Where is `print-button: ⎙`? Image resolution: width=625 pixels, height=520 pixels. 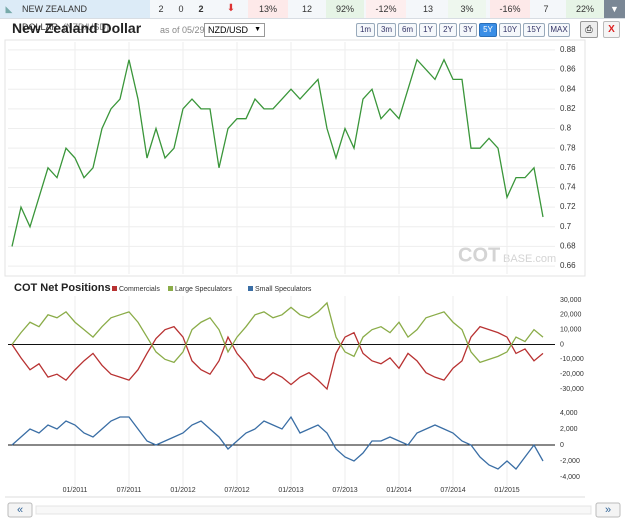 print-button: ⎙ is located at coordinates (589, 29).